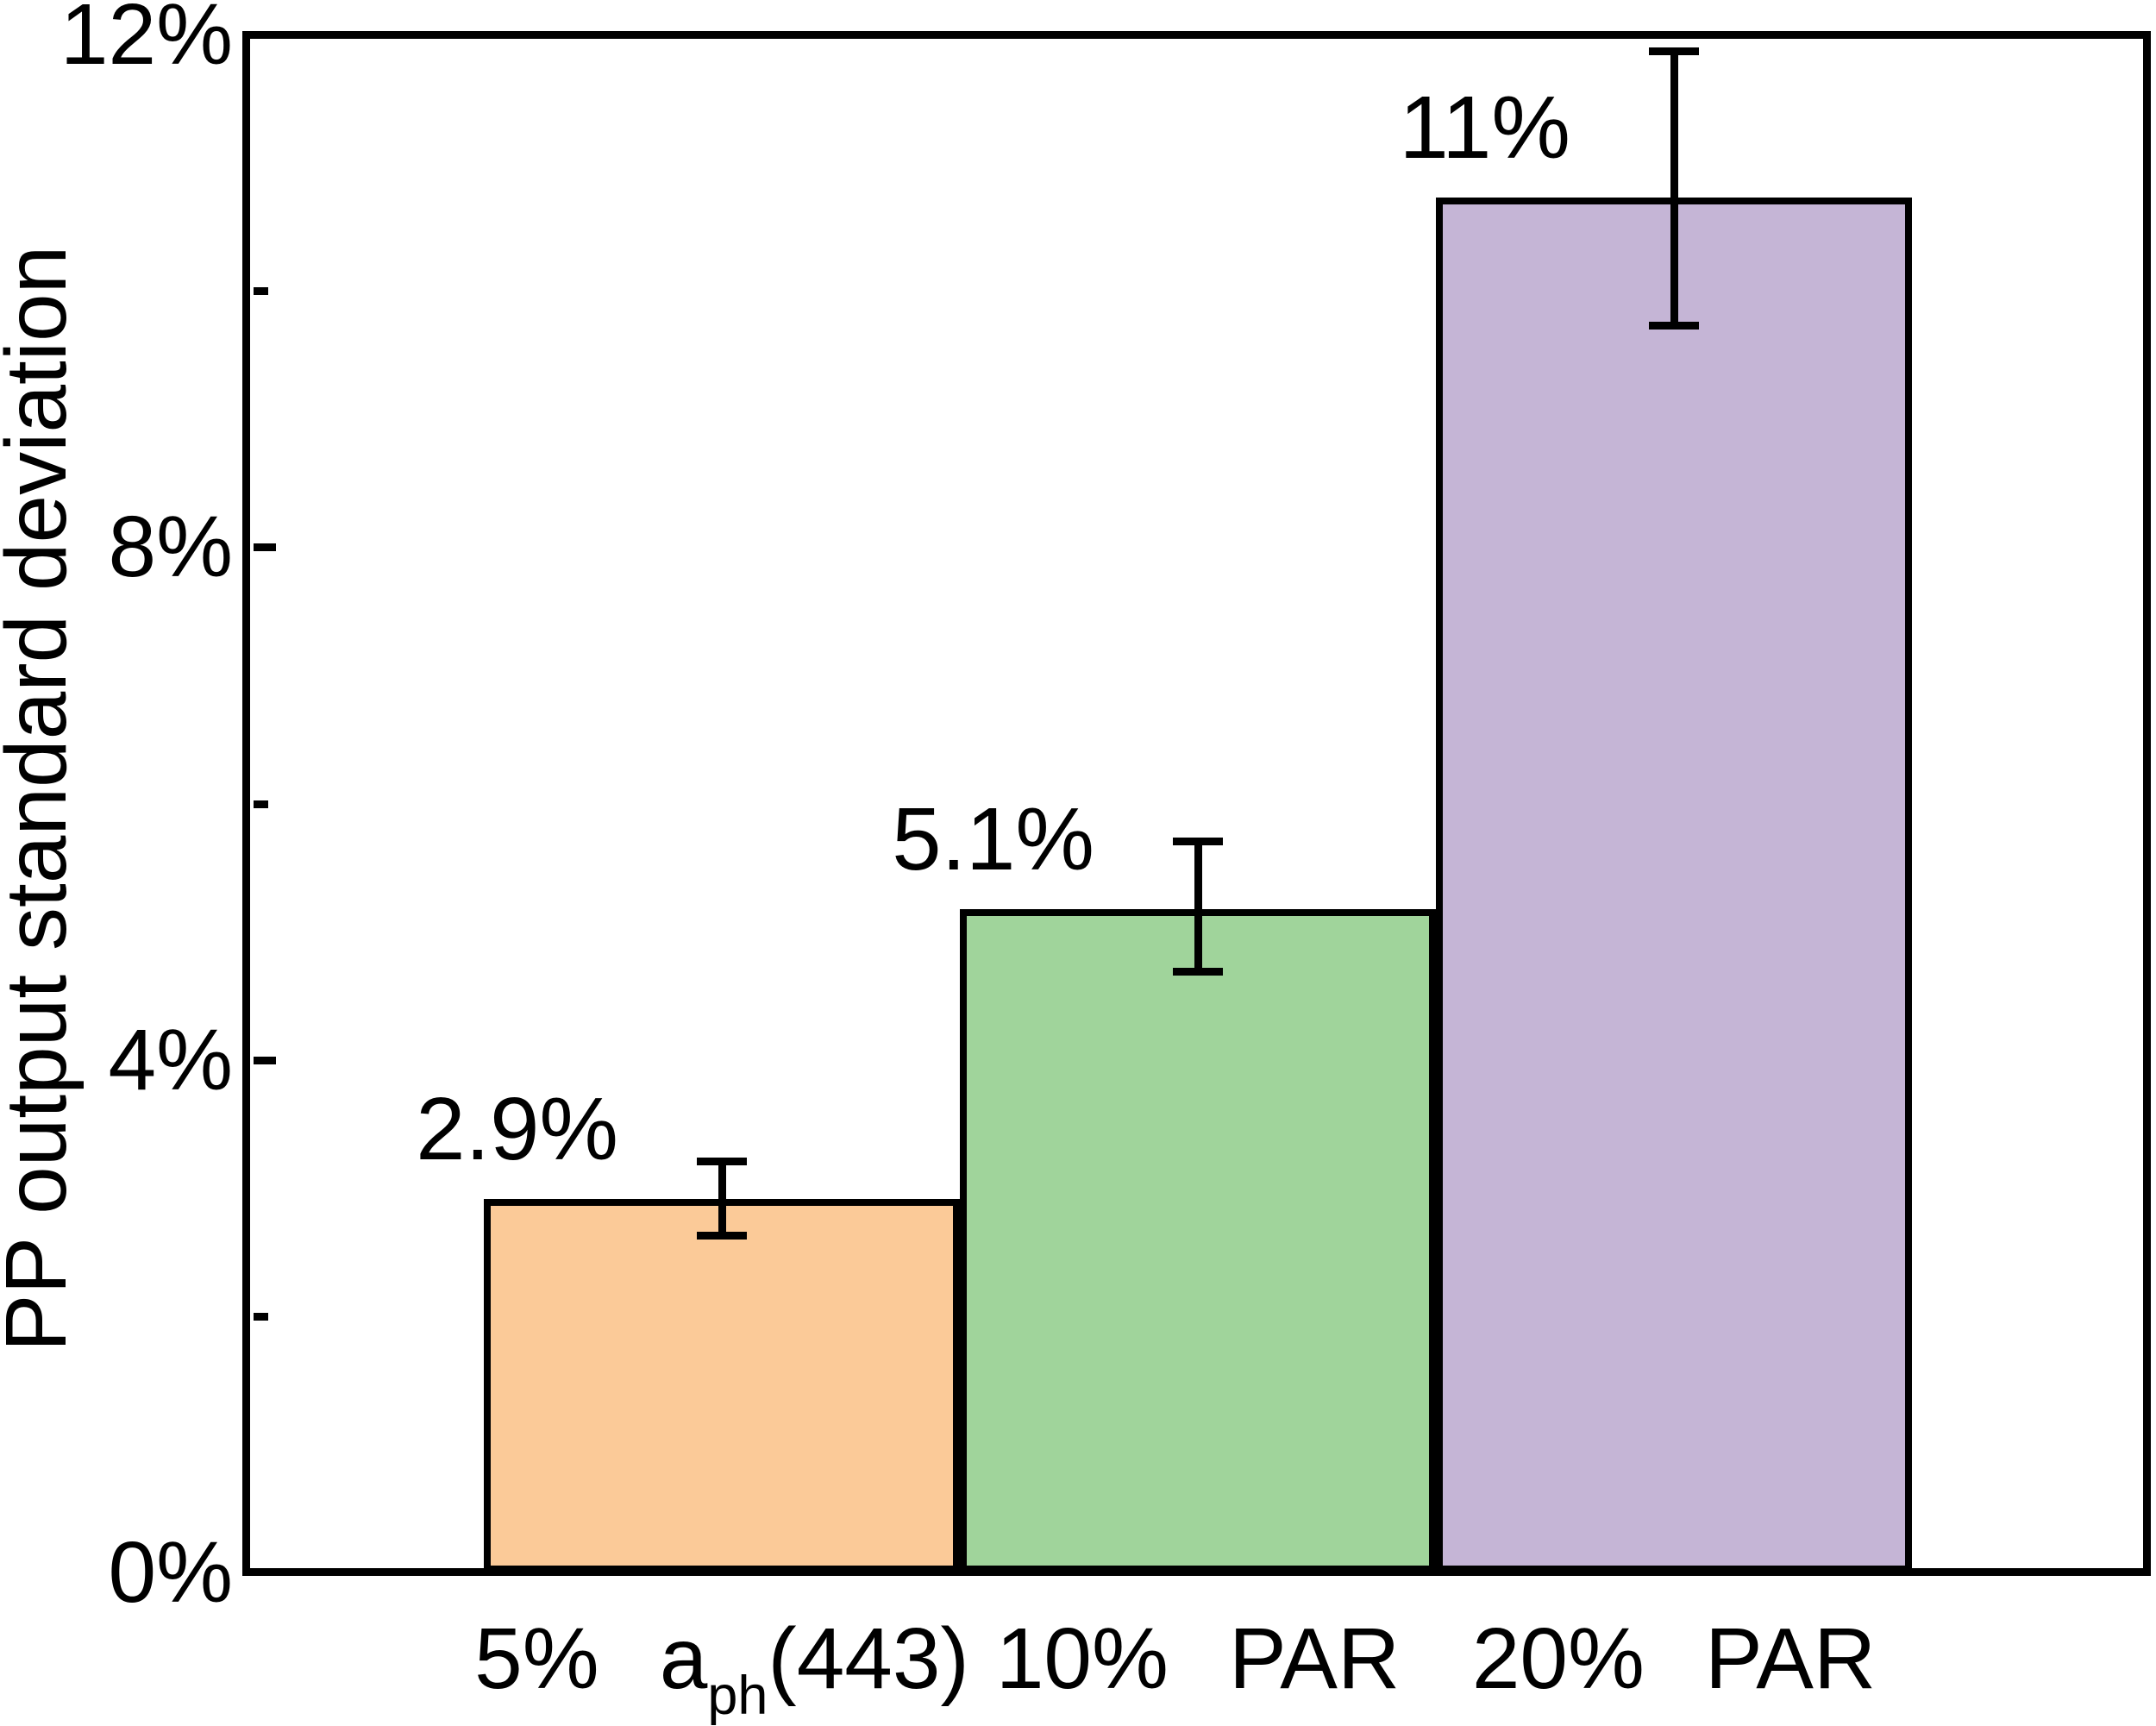 The height and width of the screenshot is (1726, 2156). I want to click on bar-value-label: 2.9%, so click(517, 1129).